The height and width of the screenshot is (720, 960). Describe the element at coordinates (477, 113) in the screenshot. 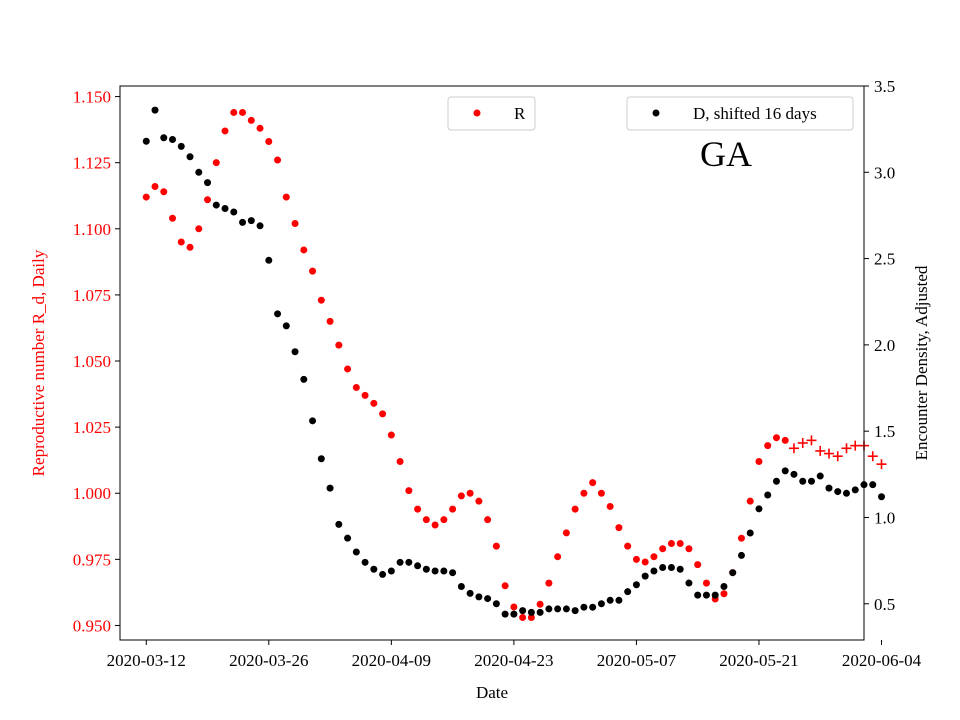

I see `legend-r-marker` at that location.